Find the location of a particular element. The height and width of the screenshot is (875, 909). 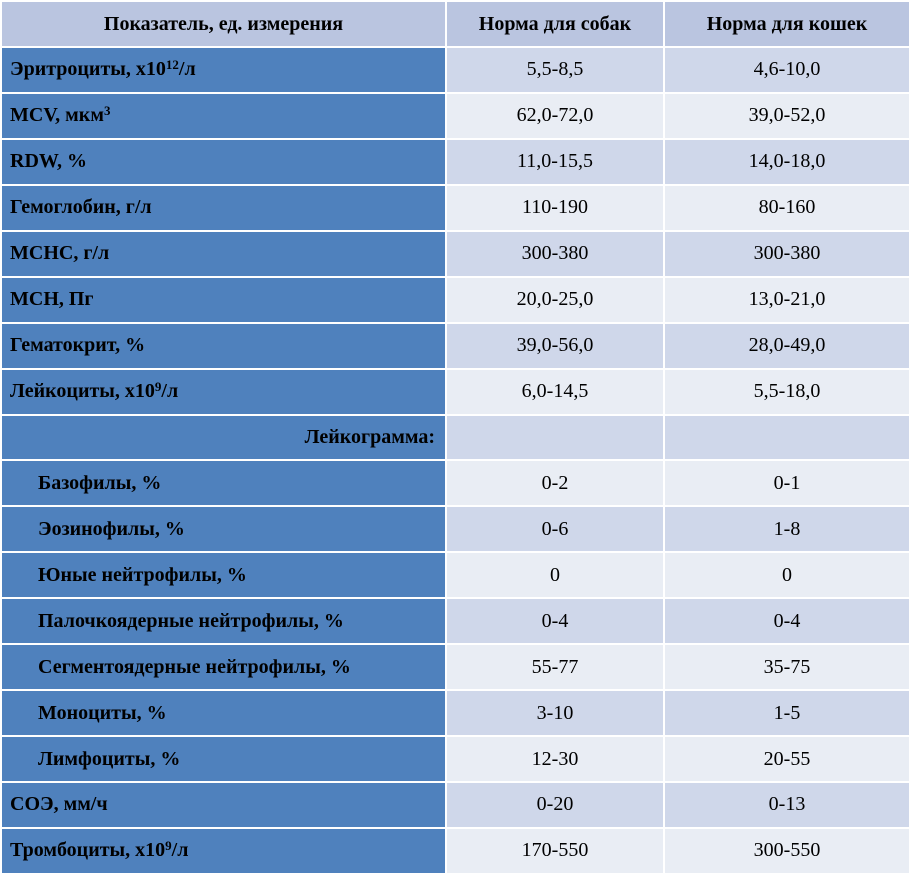

dogs-value: 11,0-15,5 is located at coordinates (555, 161).